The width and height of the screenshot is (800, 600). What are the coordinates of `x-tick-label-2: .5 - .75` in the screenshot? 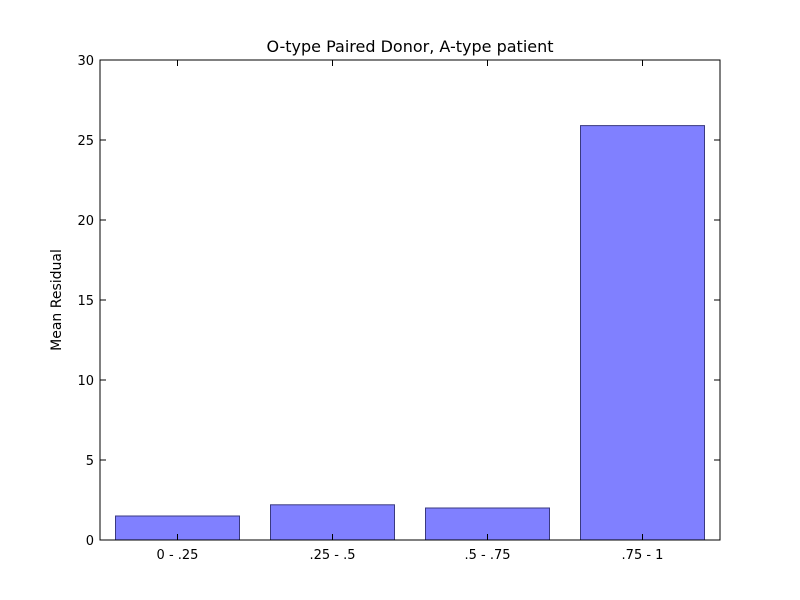 It's located at (487, 555).